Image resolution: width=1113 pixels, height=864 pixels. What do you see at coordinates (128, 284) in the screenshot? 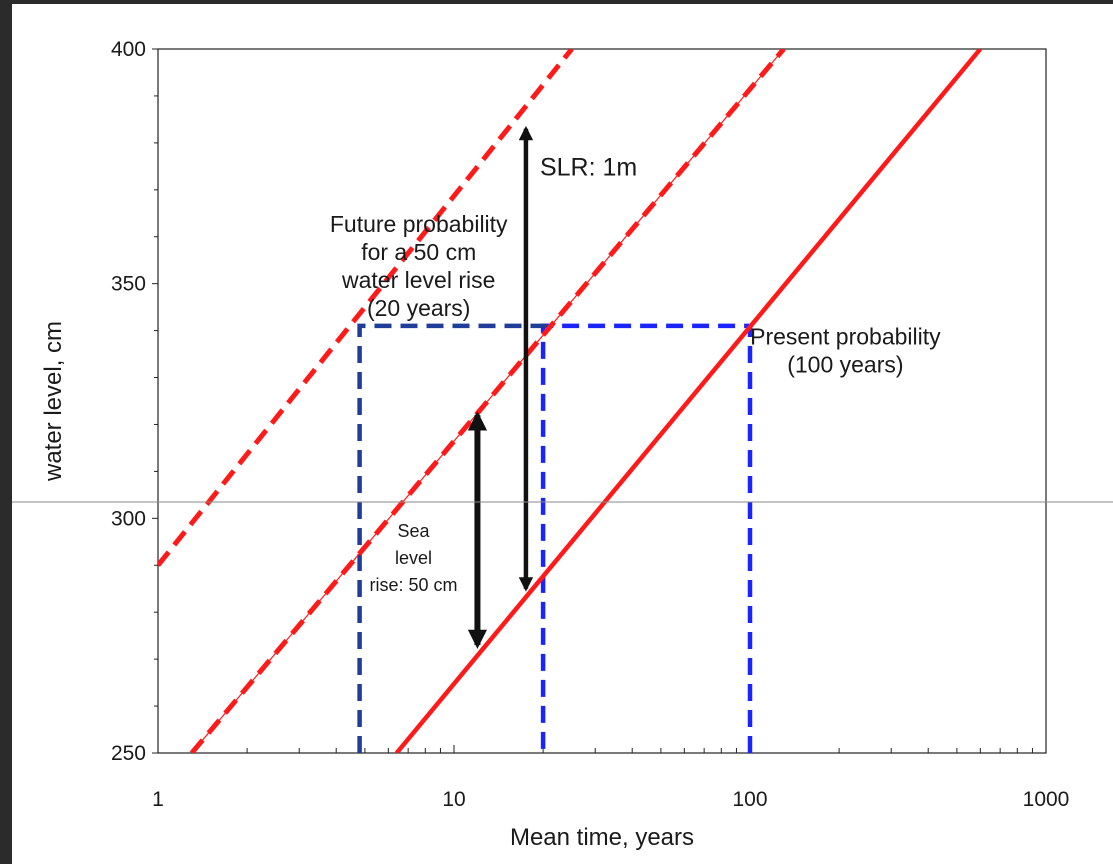
I see `y-tick-label: 350` at bounding box center [128, 284].